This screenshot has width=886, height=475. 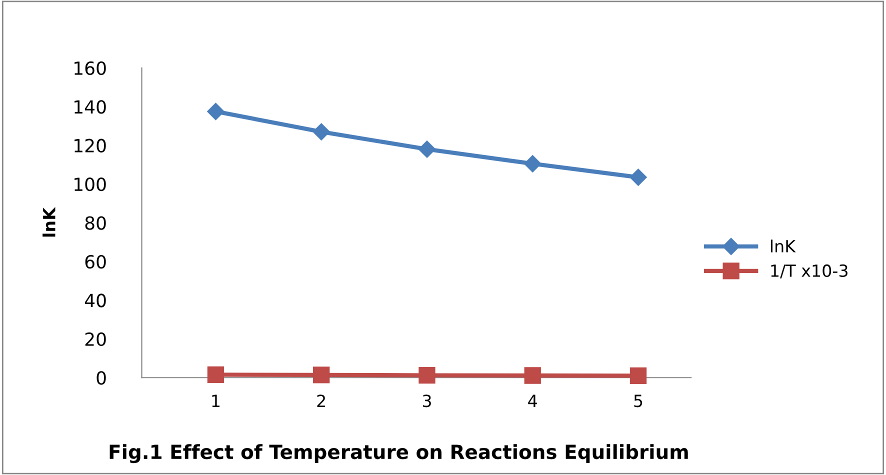 What do you see at coordinates (216, 400) in the screenshot?
I see `x-tick-label: 1` at bounding box center [216, 400].